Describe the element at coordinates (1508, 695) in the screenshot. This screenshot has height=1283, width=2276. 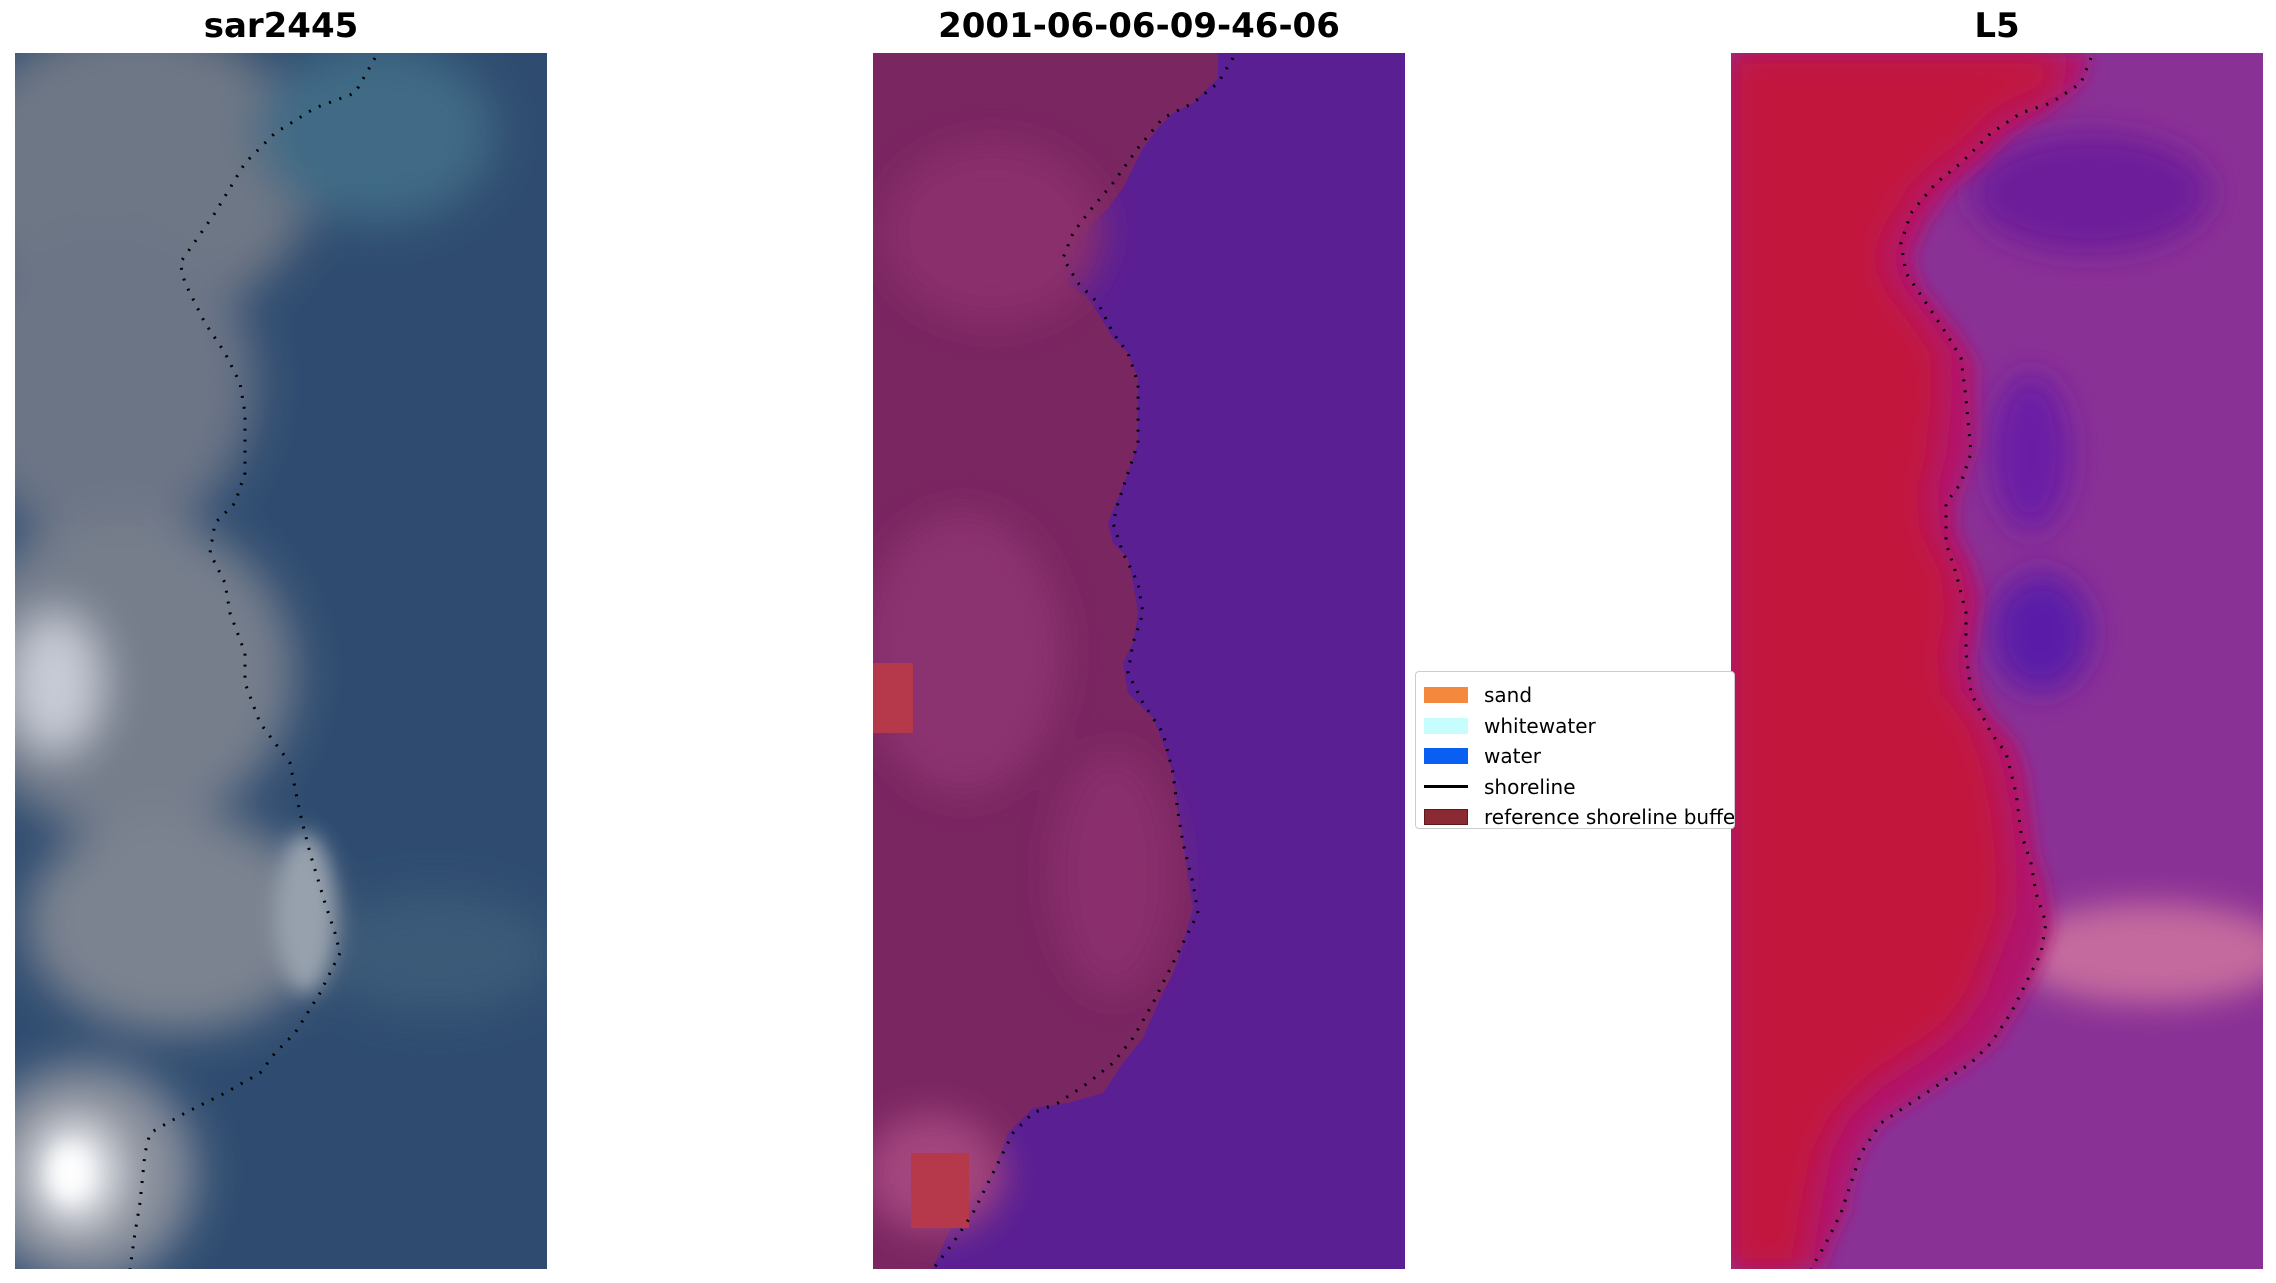
I see `legend-label: sand` at that location.